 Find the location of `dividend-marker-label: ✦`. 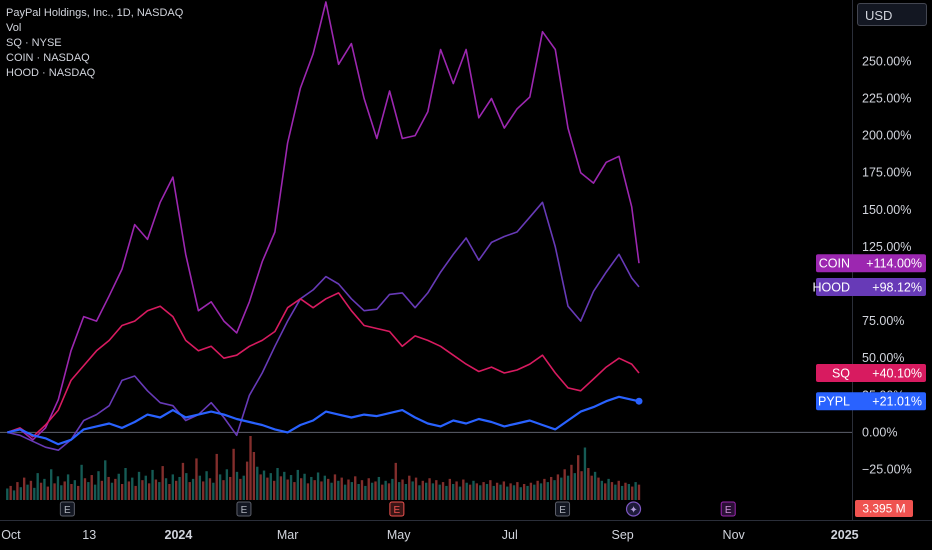

dividend-marker-label: ✦ is located at coordinates (633, 510).